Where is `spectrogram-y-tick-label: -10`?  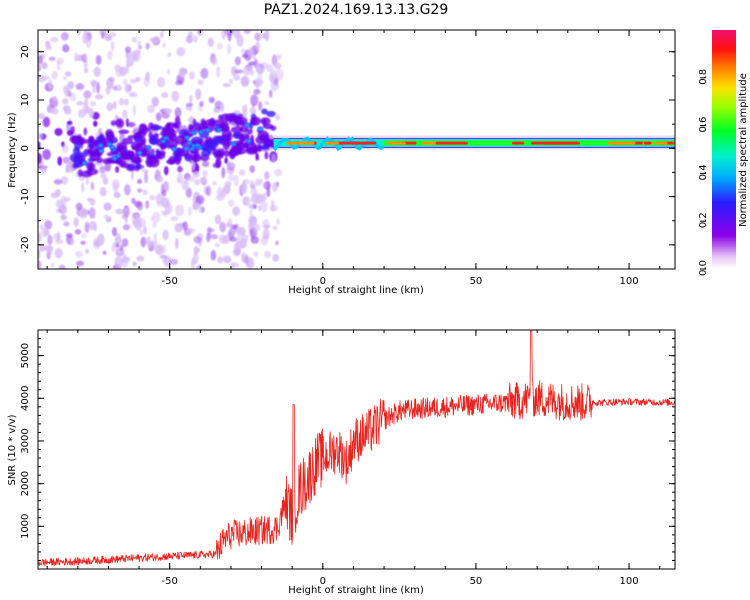 spectrogram-y-tick-label: -10 is located at coordinates (25, 196).